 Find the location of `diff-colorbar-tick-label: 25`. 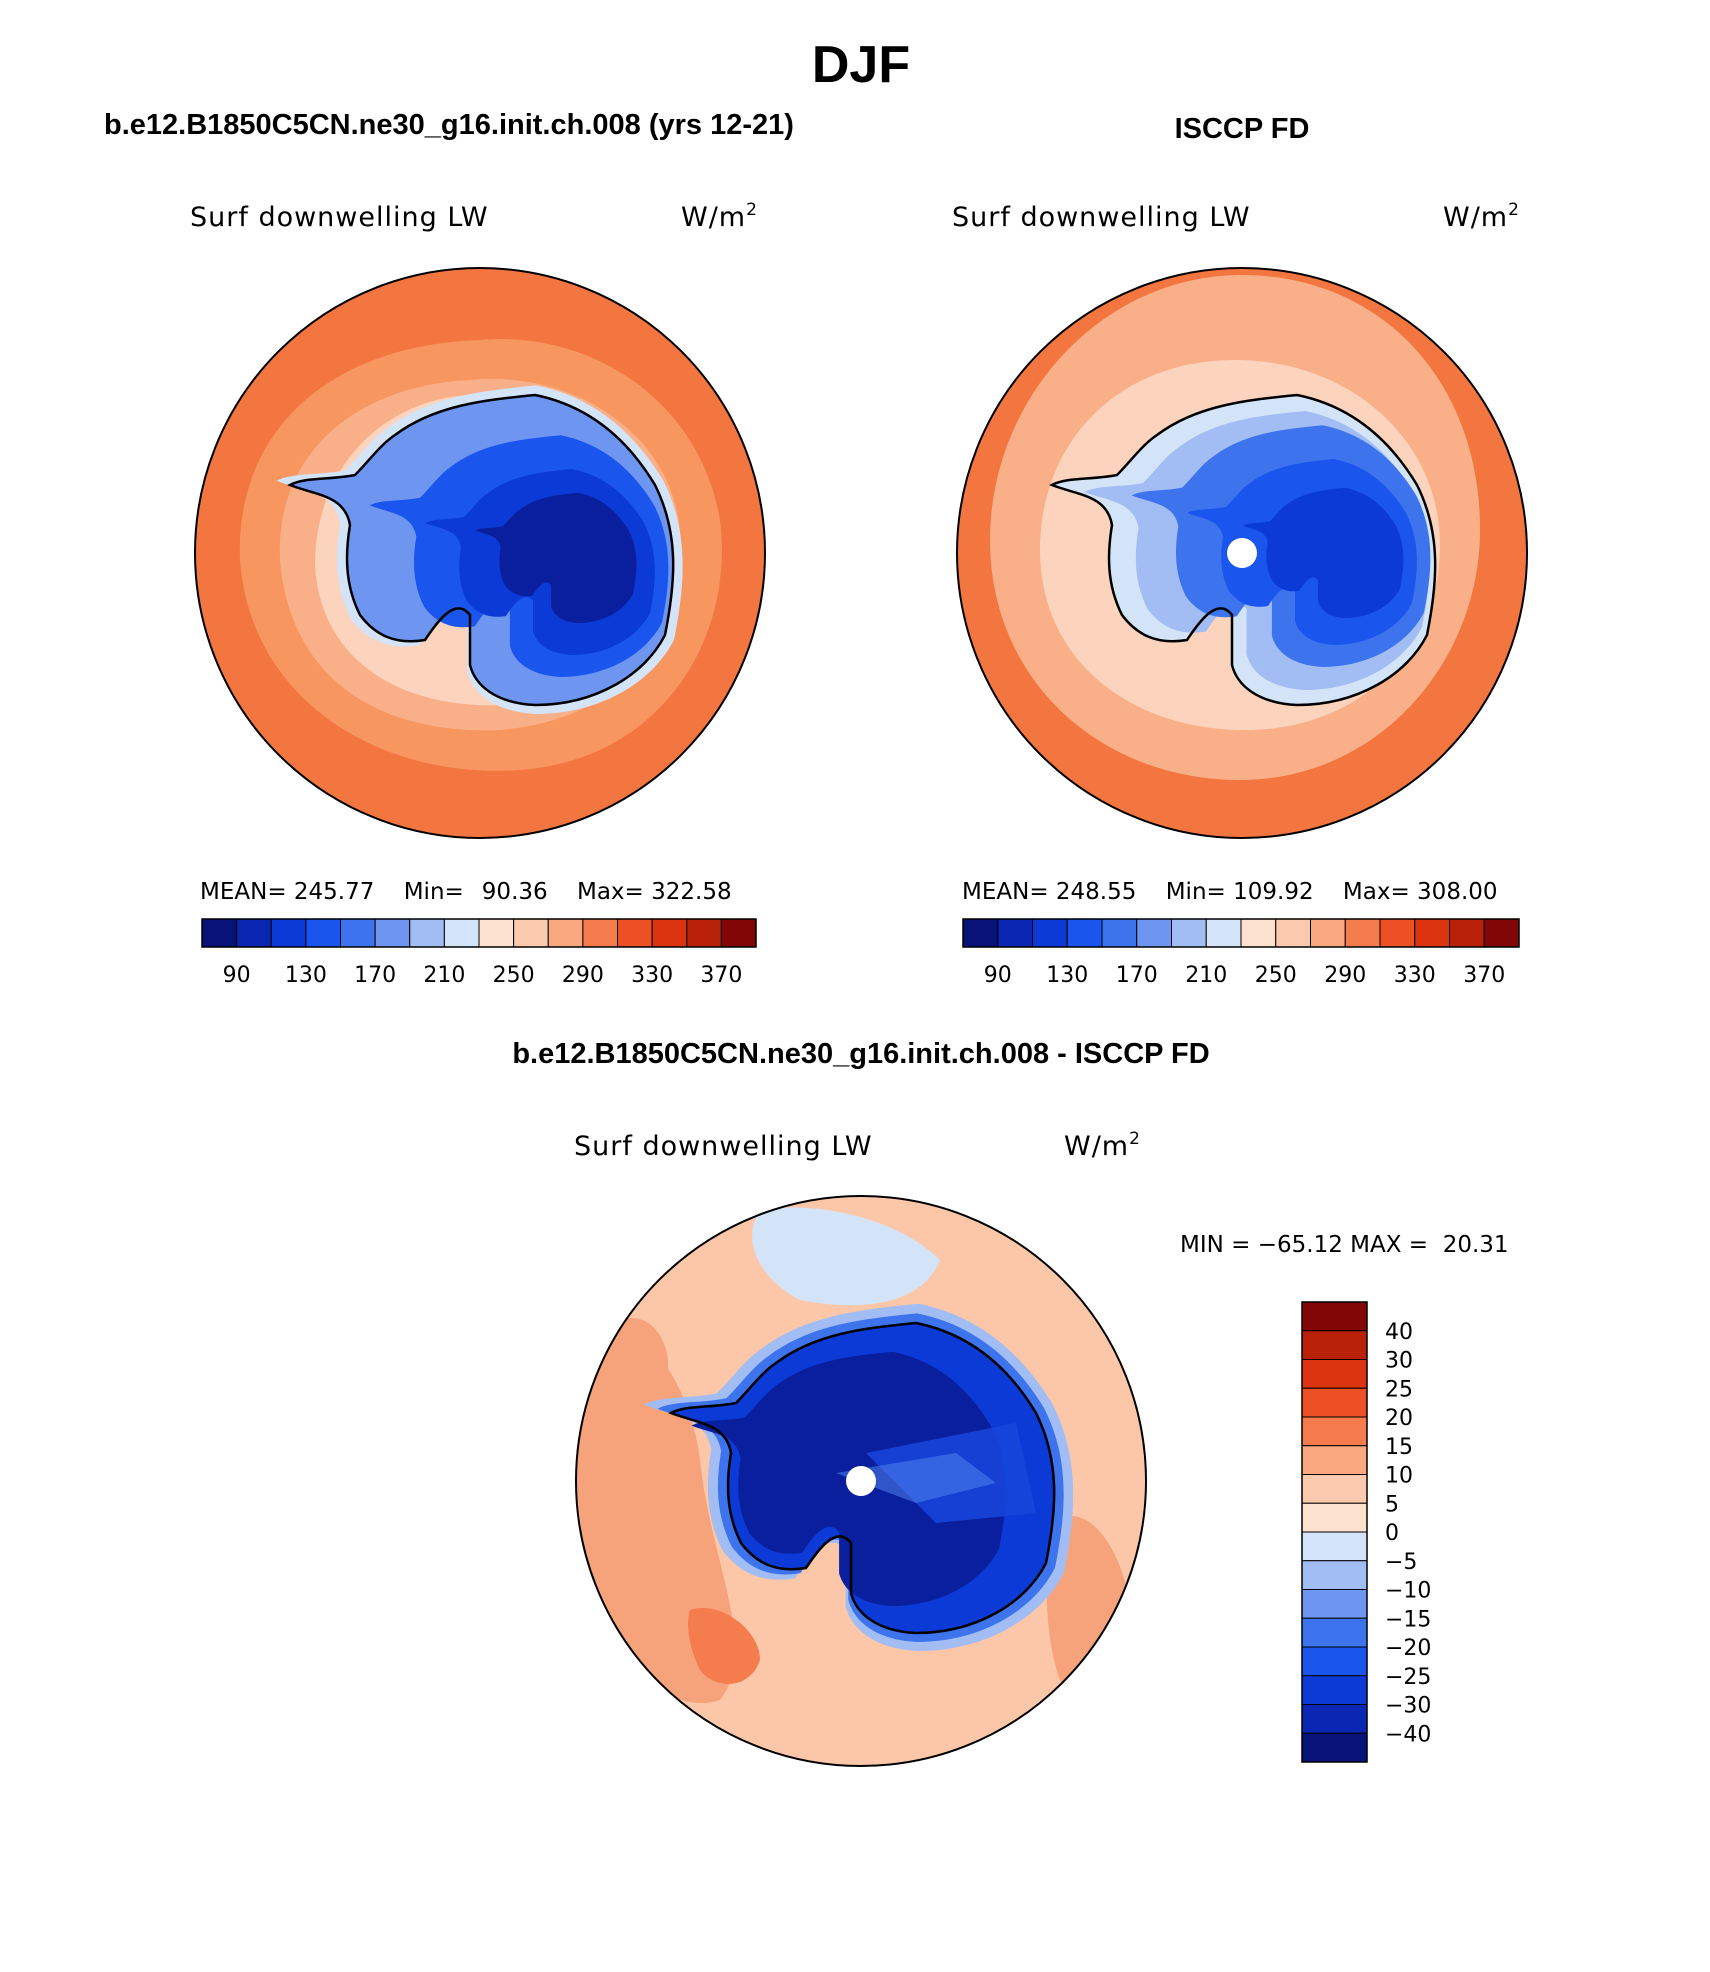

diff-colorbar-tick-label: 25 is located at coordinates (1399, 1389).